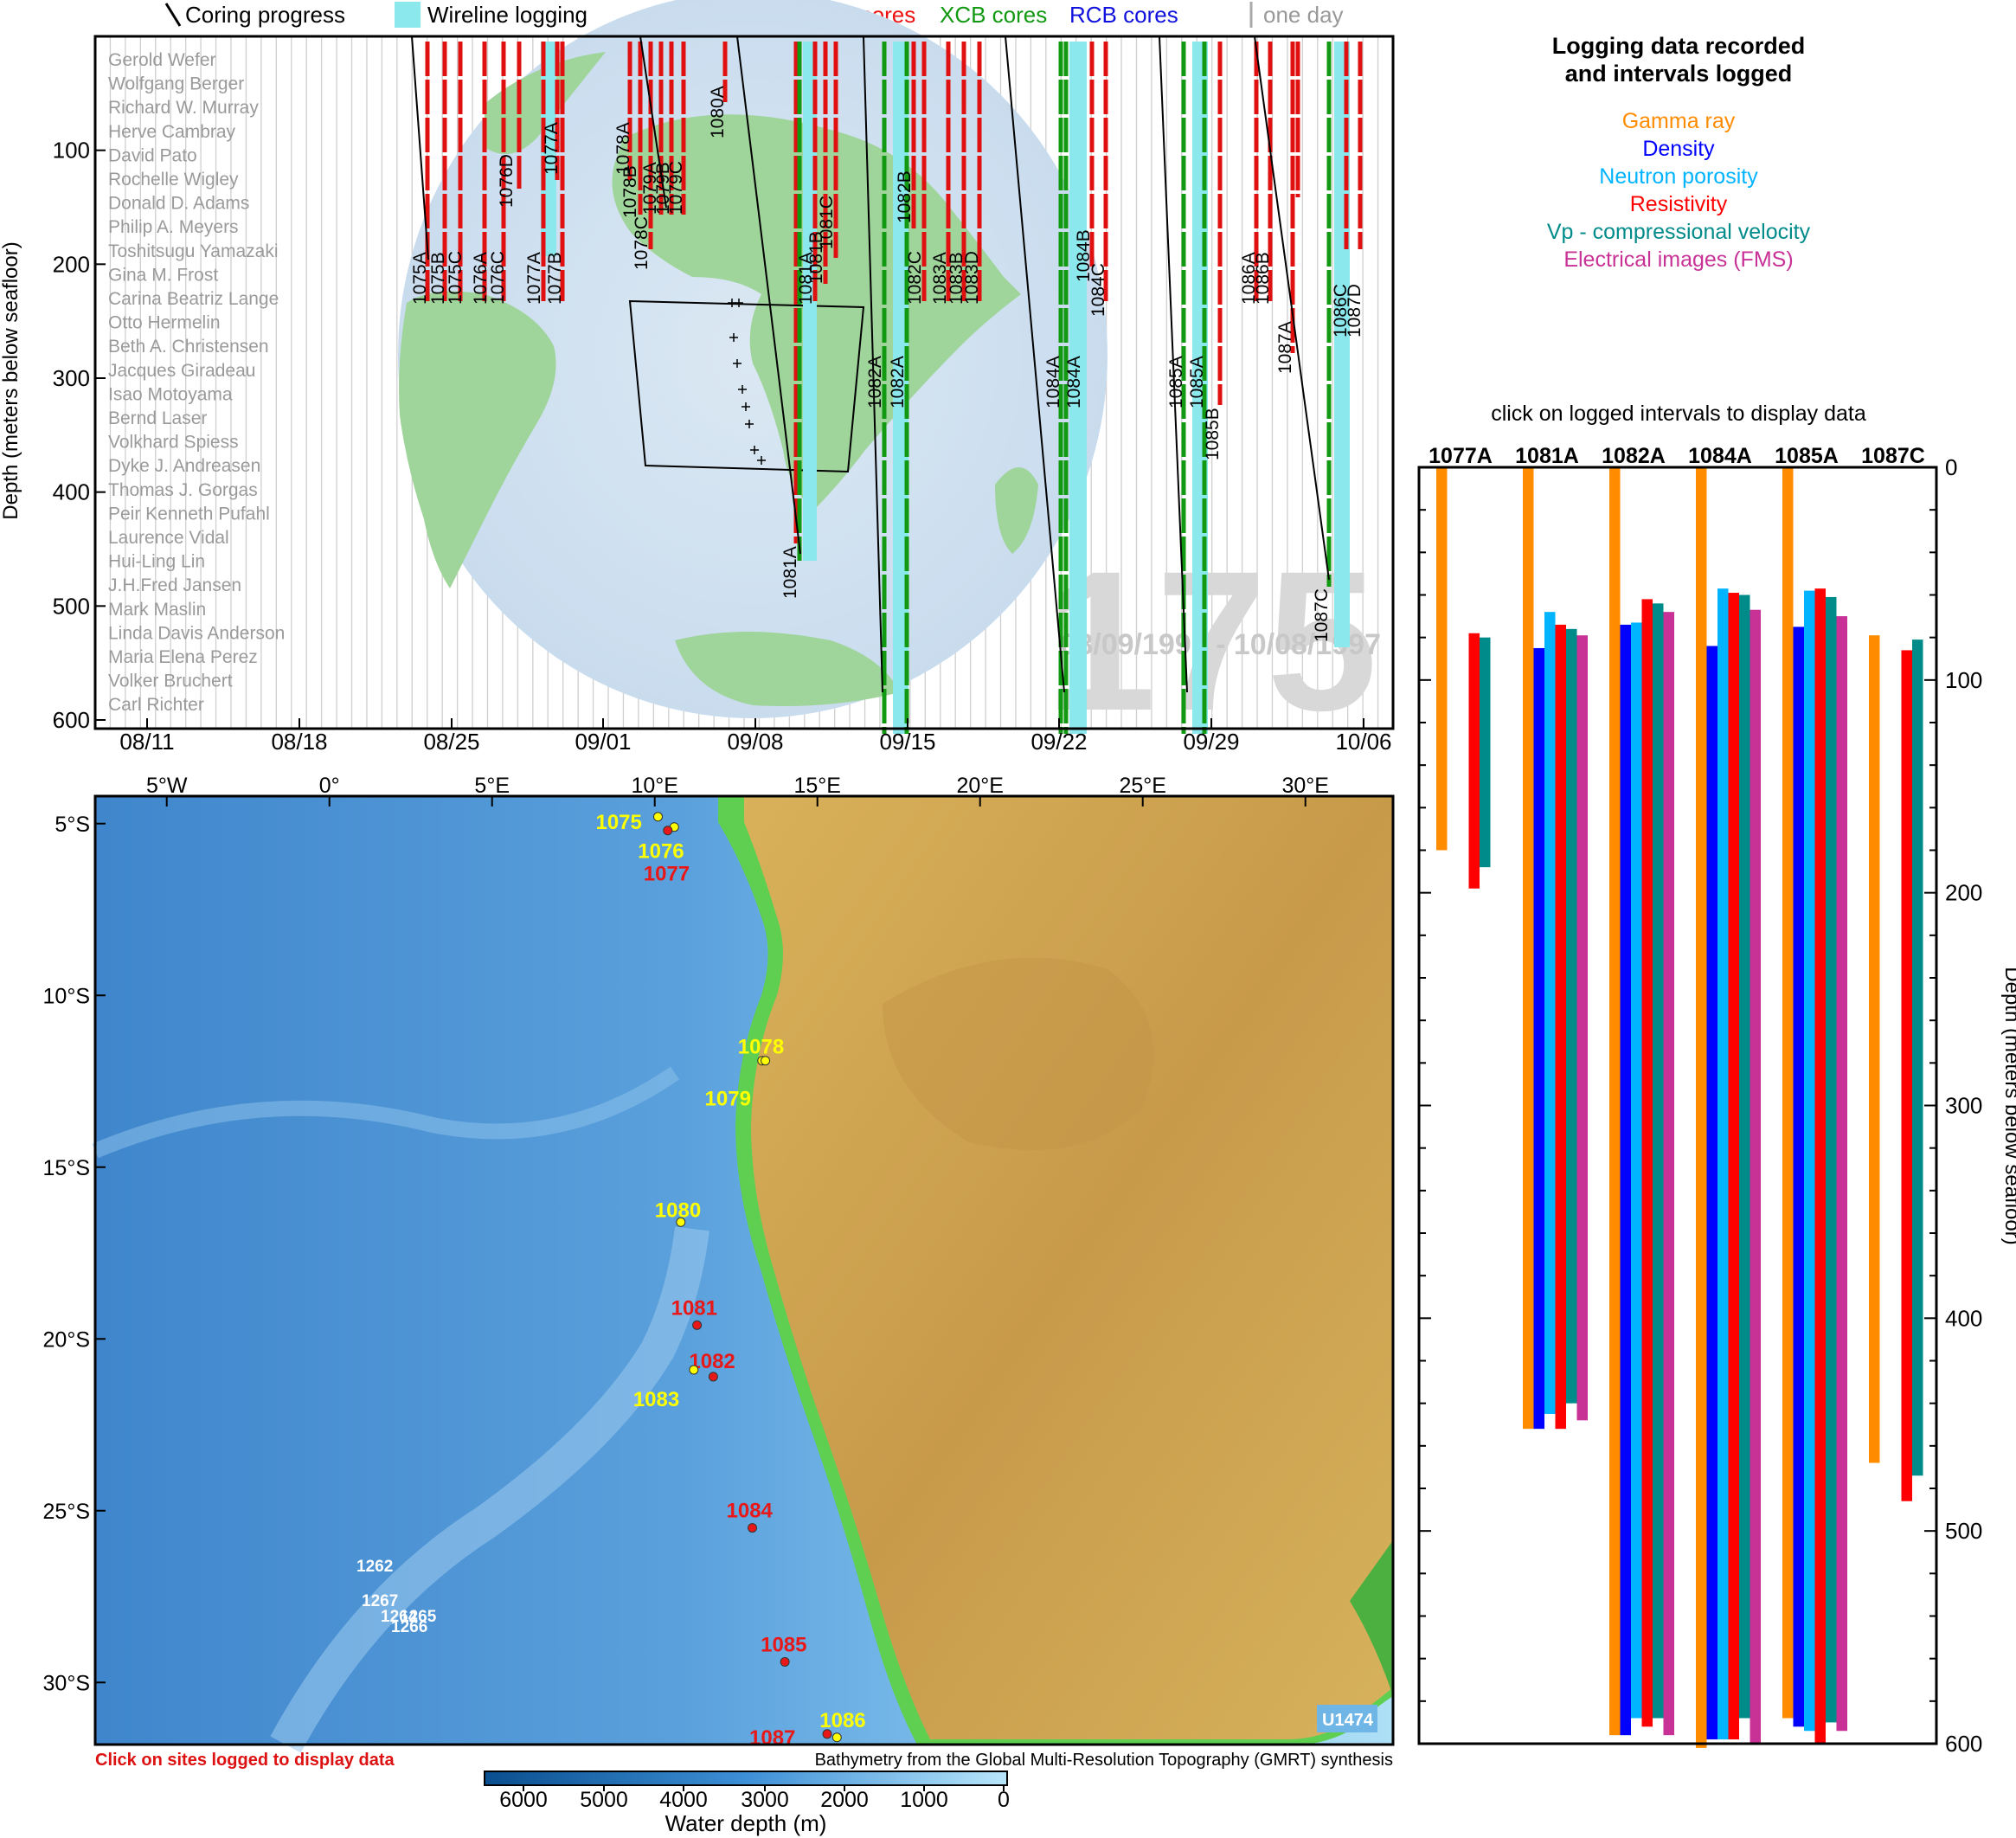  What do you see at coordinates (157, 418) in the screenshot?
I see `scientist-name: Bernd Laser` at bounding box center [157, 418].